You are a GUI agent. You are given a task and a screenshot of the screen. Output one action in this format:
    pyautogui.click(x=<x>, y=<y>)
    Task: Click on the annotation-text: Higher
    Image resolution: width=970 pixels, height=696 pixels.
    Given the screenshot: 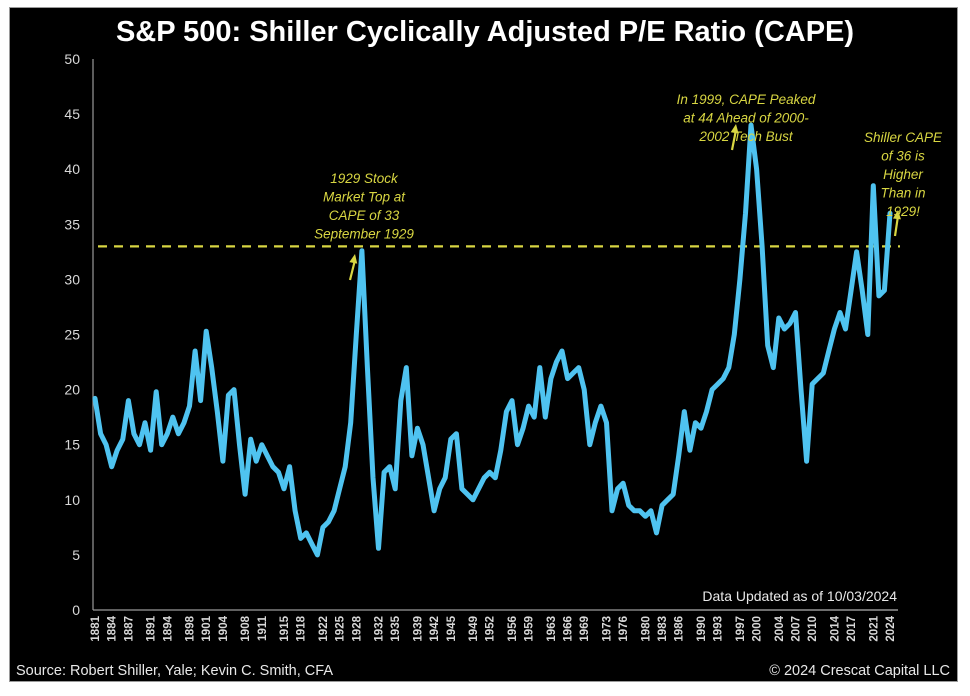 What is the action you would take?
    pyautogui.click(x=903, y=174)
    